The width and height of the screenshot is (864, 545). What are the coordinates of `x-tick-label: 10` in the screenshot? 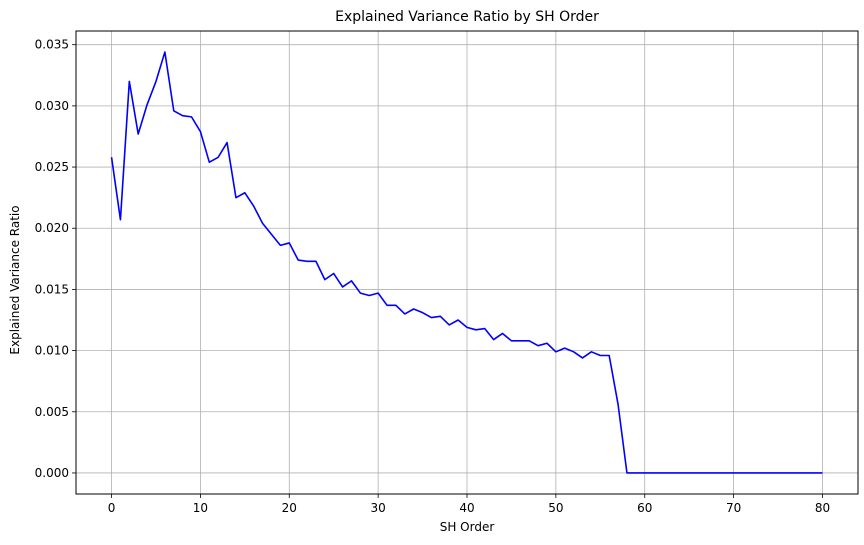 It's located at (200, 508).